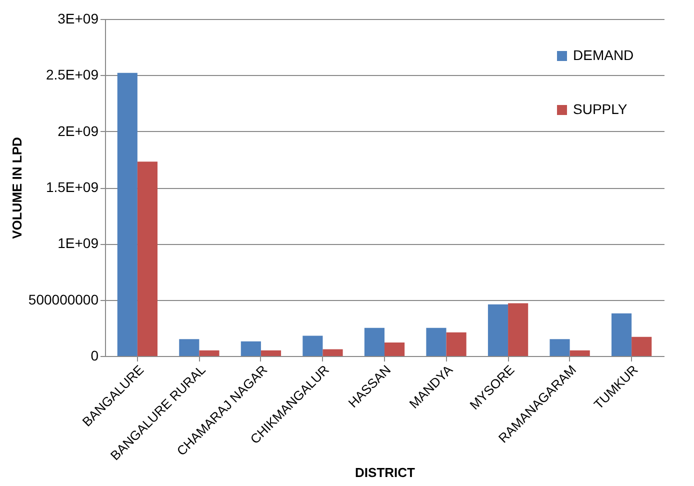 The image size is (694, 486). What do you see at coordinates (78, 130) in the screenshot?
I see `y-tick-label: 2E+09` at bounding box center [78, 130].